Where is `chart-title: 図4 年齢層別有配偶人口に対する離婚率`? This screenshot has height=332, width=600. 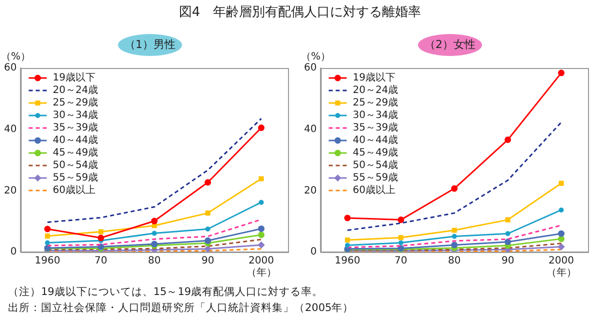 chart-title: 図4 年齢層別有配偶人口に対する離婚率 is located at coordinates (300, 12).